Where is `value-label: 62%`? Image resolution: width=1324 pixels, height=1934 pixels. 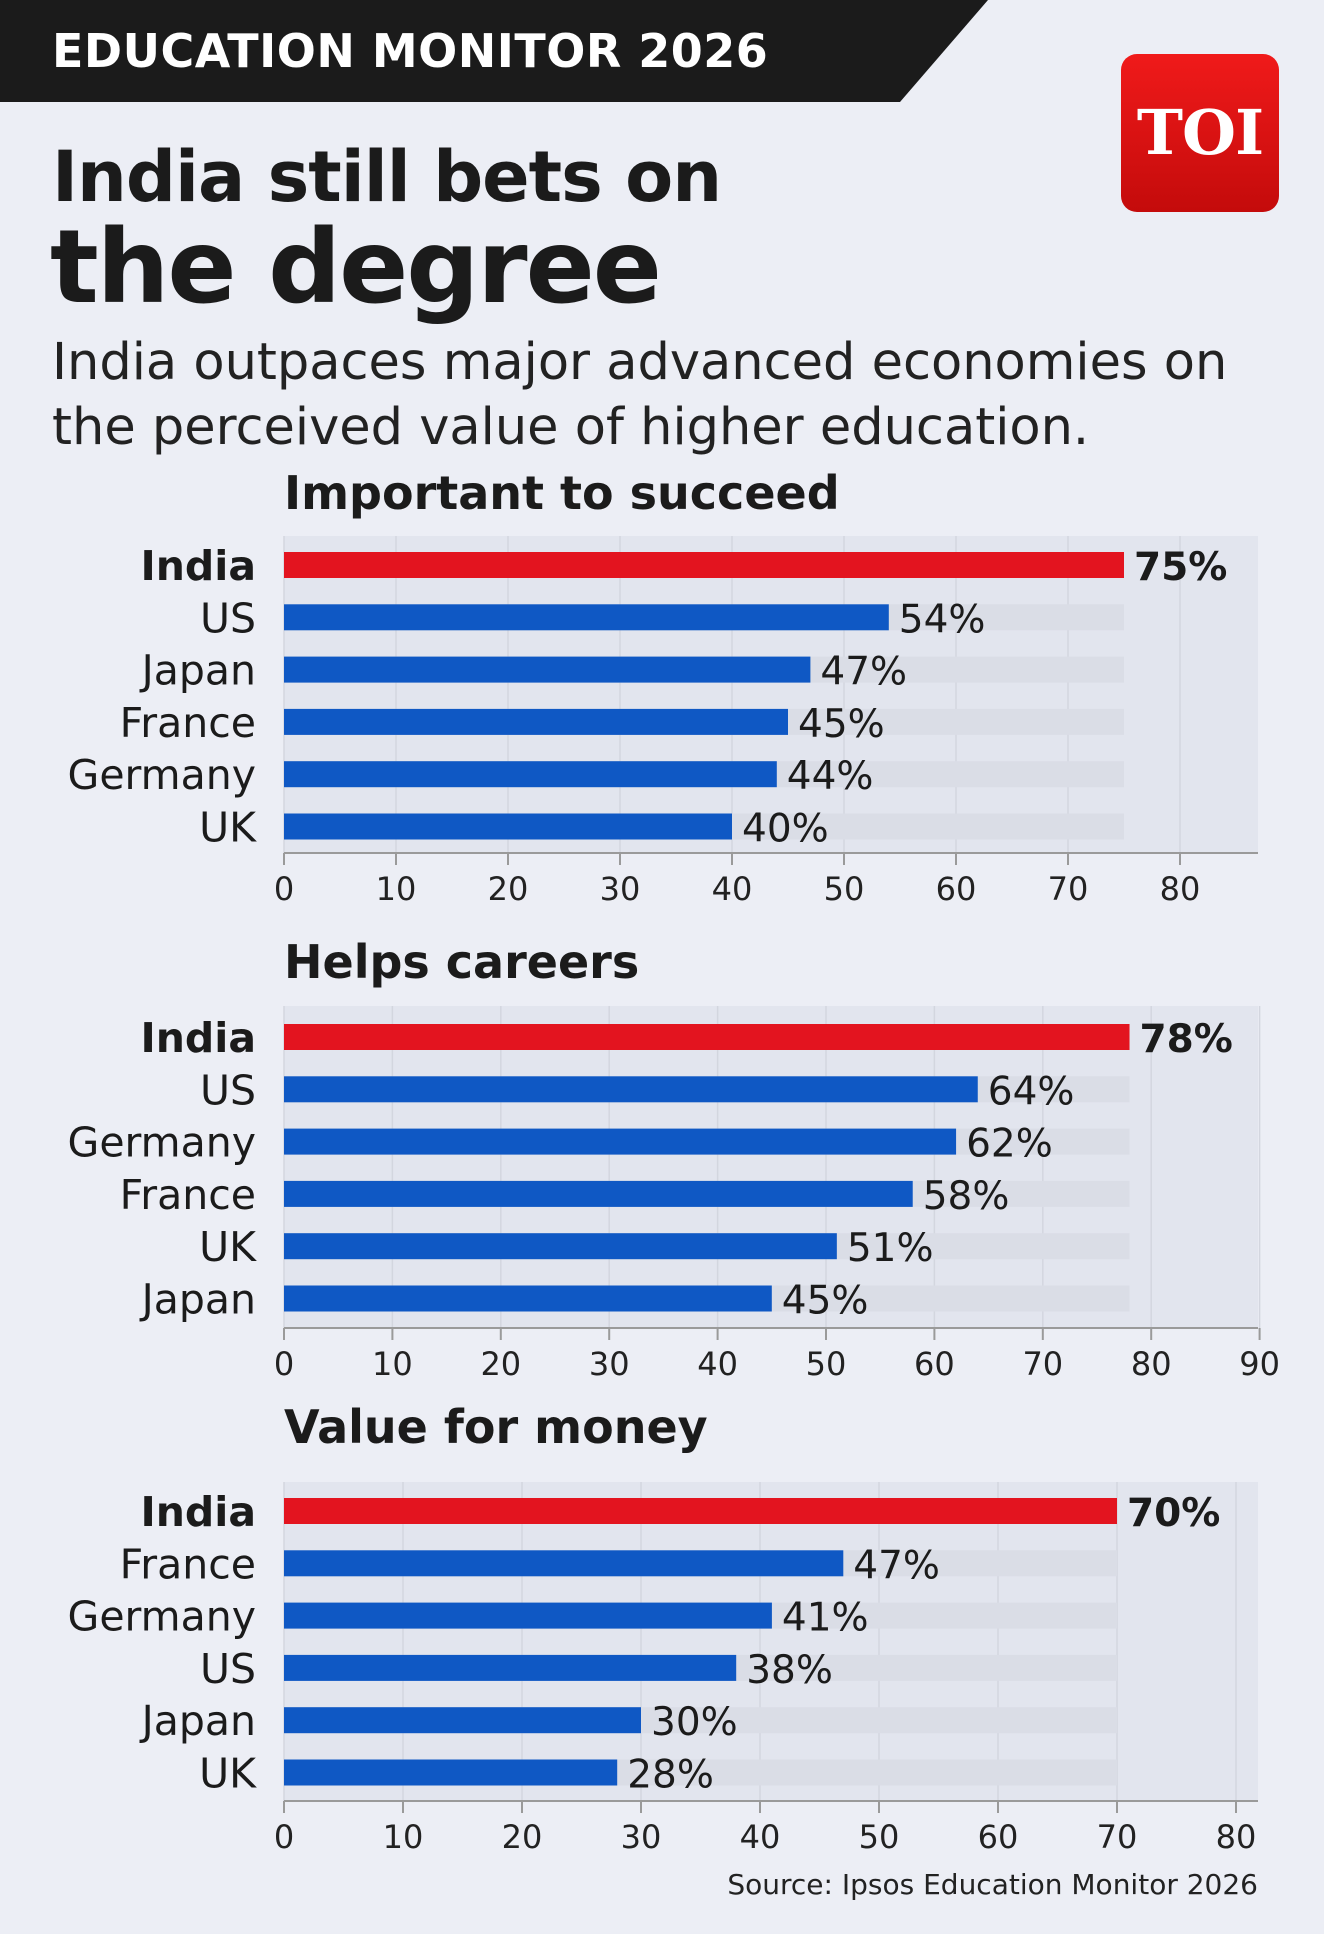 value-label: 62% is located at coordinates (1009, 1144).